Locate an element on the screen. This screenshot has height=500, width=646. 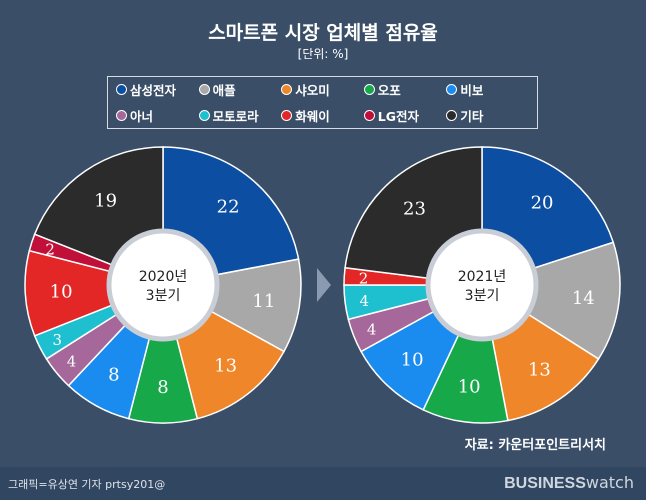
center-label: 2021년 is located at coordinates (482, 277).